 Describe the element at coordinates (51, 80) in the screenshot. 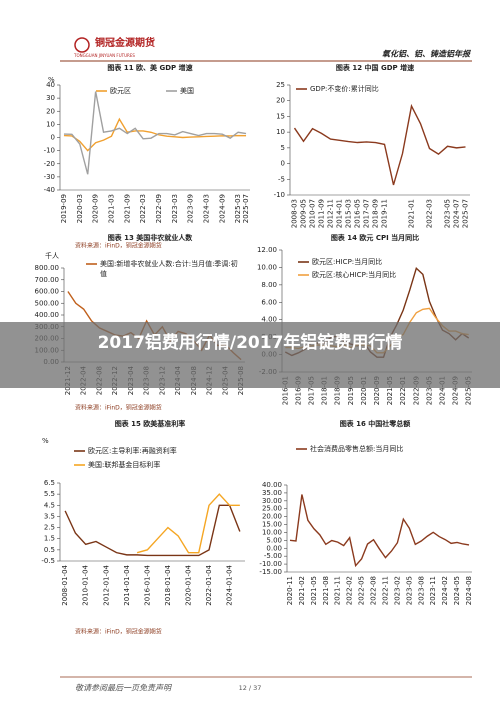

I see `y-axis-label: %` at that location.